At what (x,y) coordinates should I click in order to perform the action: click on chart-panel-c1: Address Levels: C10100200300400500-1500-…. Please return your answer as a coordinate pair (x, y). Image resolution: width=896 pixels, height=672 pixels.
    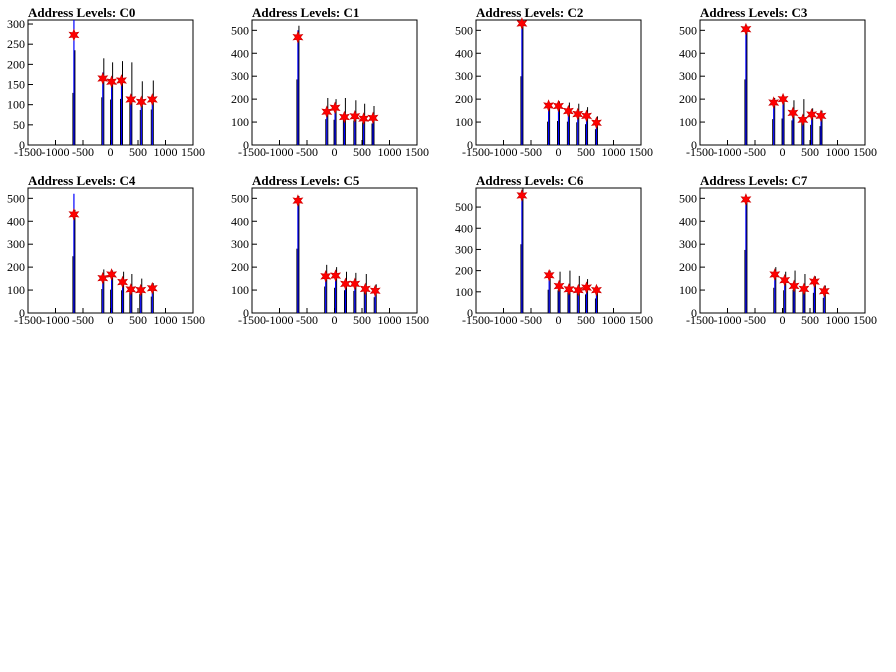
    Looking at the image, I should click on (330, 82).